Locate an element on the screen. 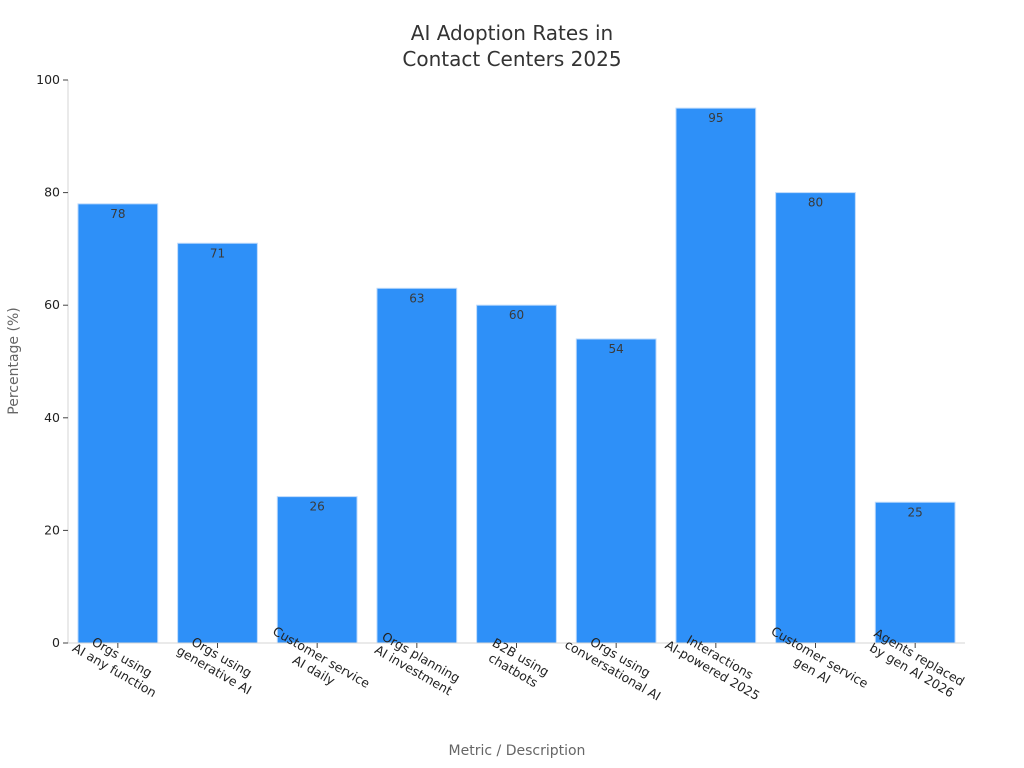 This screenshot has height=768, width=1024. y-axis: 0 20 40 60 80 100 is located at coordinates (52, 361).